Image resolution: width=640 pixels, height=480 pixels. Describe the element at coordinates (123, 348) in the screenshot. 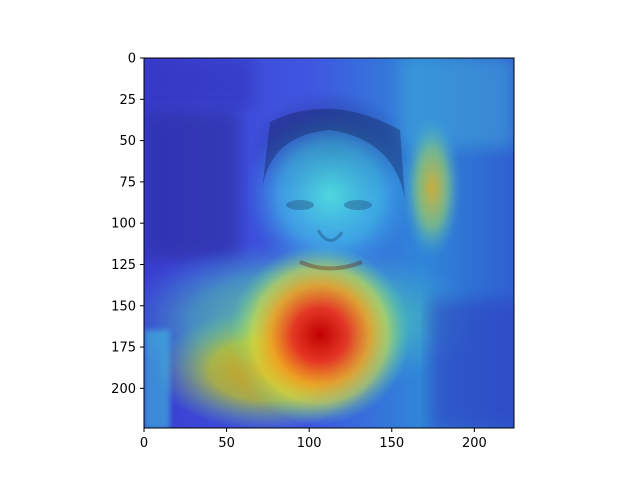

I see `y-tick-label: 175` at that location.